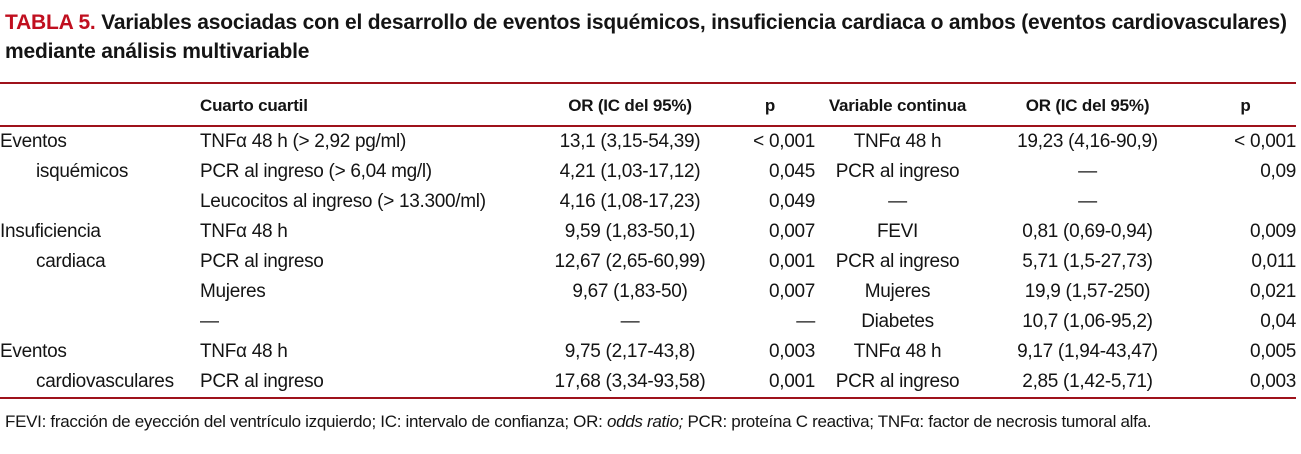 The width and height of the screenshot is (1301, 454). I want to click on header-or-quartile: OR (IC del 95%), so click(630, 105).